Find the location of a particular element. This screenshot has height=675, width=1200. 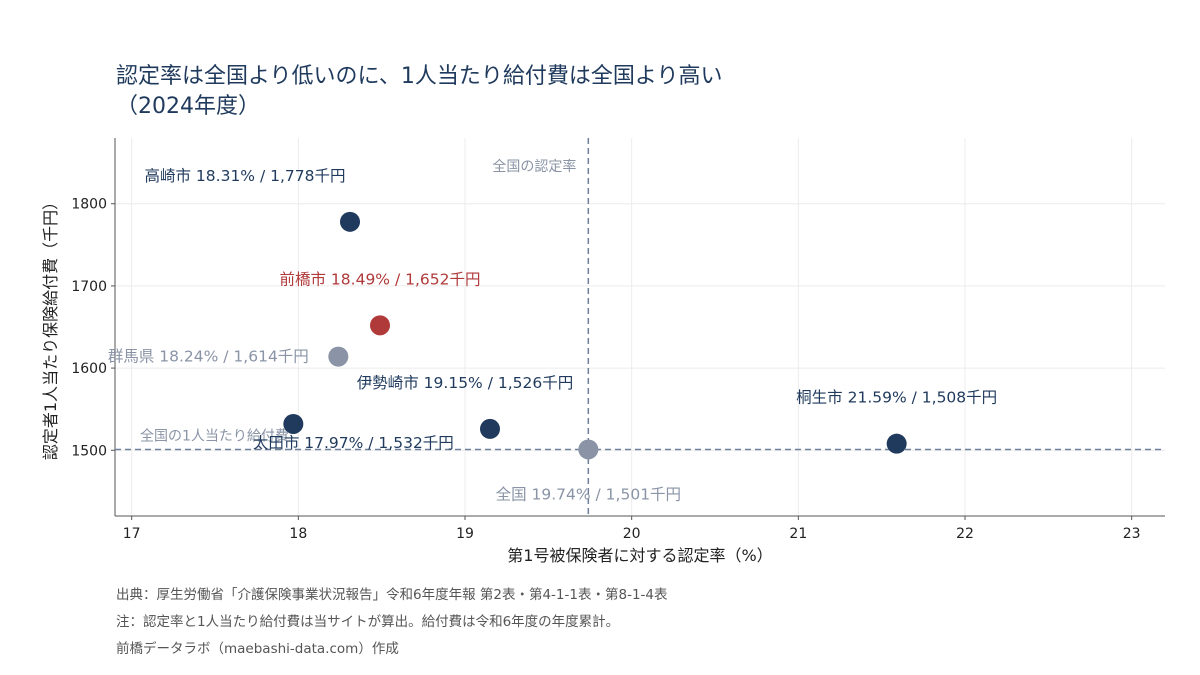

footer-credit: 前橋データラボ（maebashi-data.com）作成 is located at coordinates (257, 649).